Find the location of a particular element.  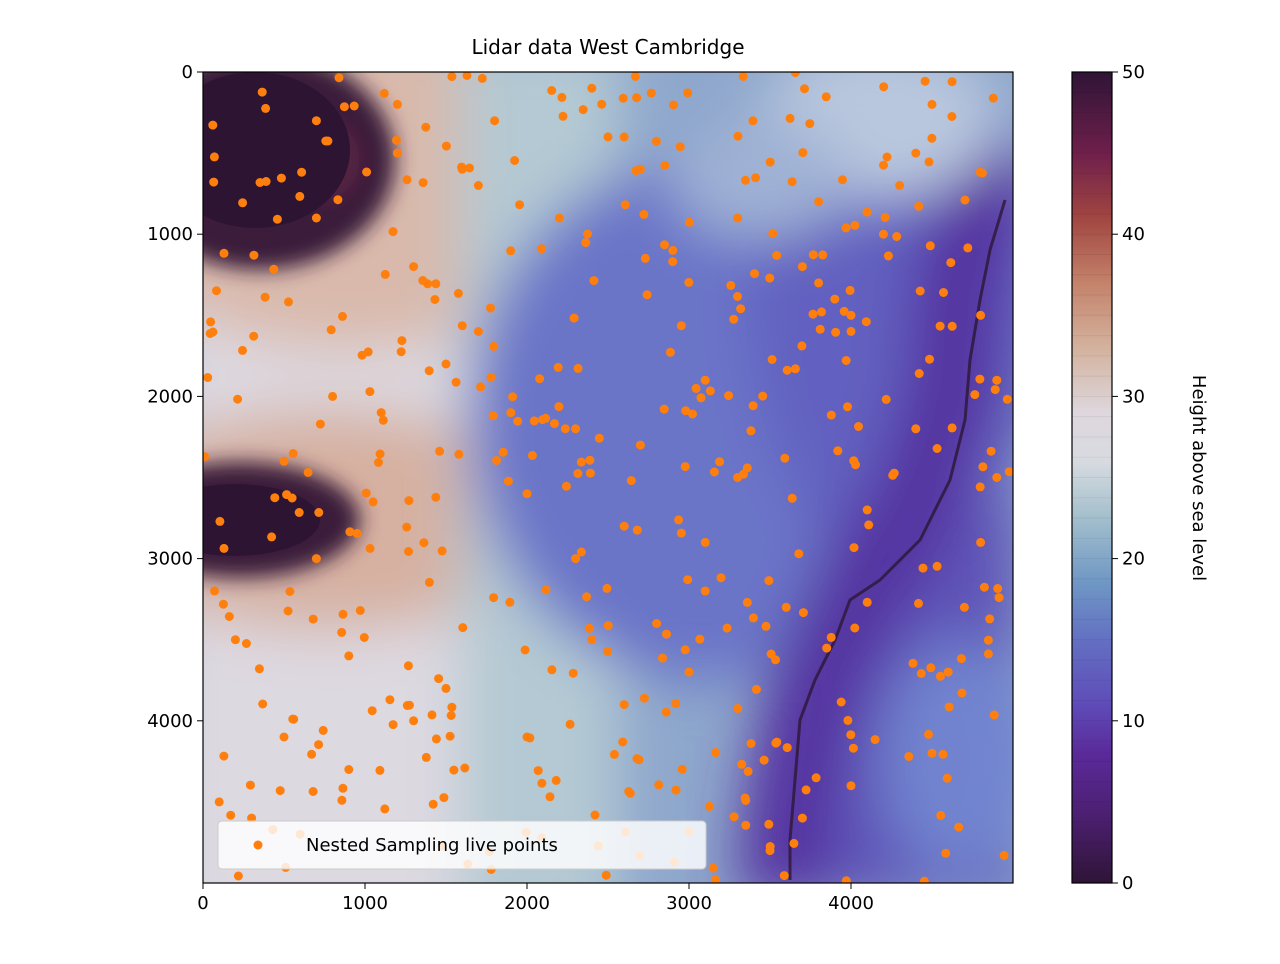

legend-label: Nested Sampling live points is located at coordinates (432, 845).